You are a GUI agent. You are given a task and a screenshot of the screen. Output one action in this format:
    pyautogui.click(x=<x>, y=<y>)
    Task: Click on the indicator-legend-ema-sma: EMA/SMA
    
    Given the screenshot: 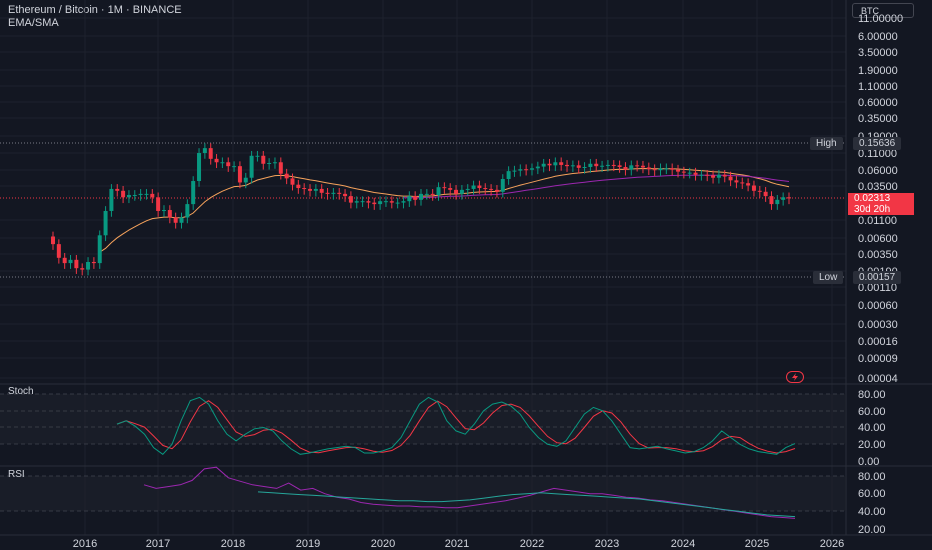 What is the action you would take?
    pyautogui.click(x=33, y=23)
    